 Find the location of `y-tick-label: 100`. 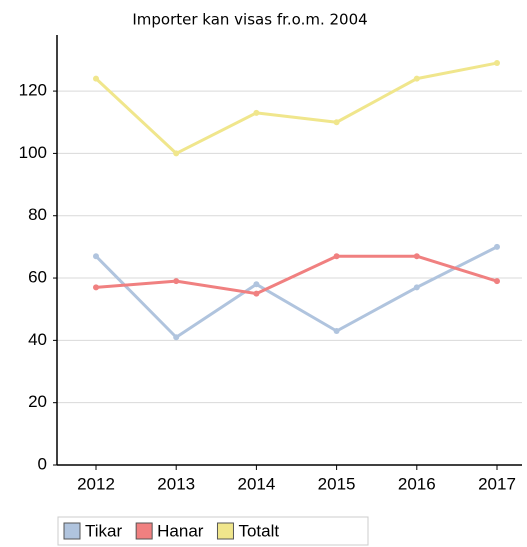

y-tick-label: 100 is located at coordinates (33, 152).